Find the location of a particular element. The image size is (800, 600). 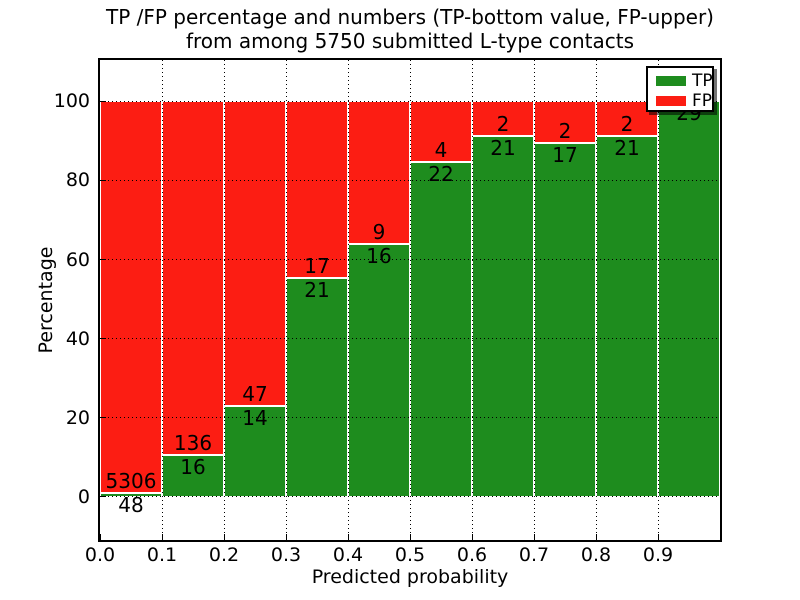

tp-count-label: 17 is located at coordinates (565, 155).